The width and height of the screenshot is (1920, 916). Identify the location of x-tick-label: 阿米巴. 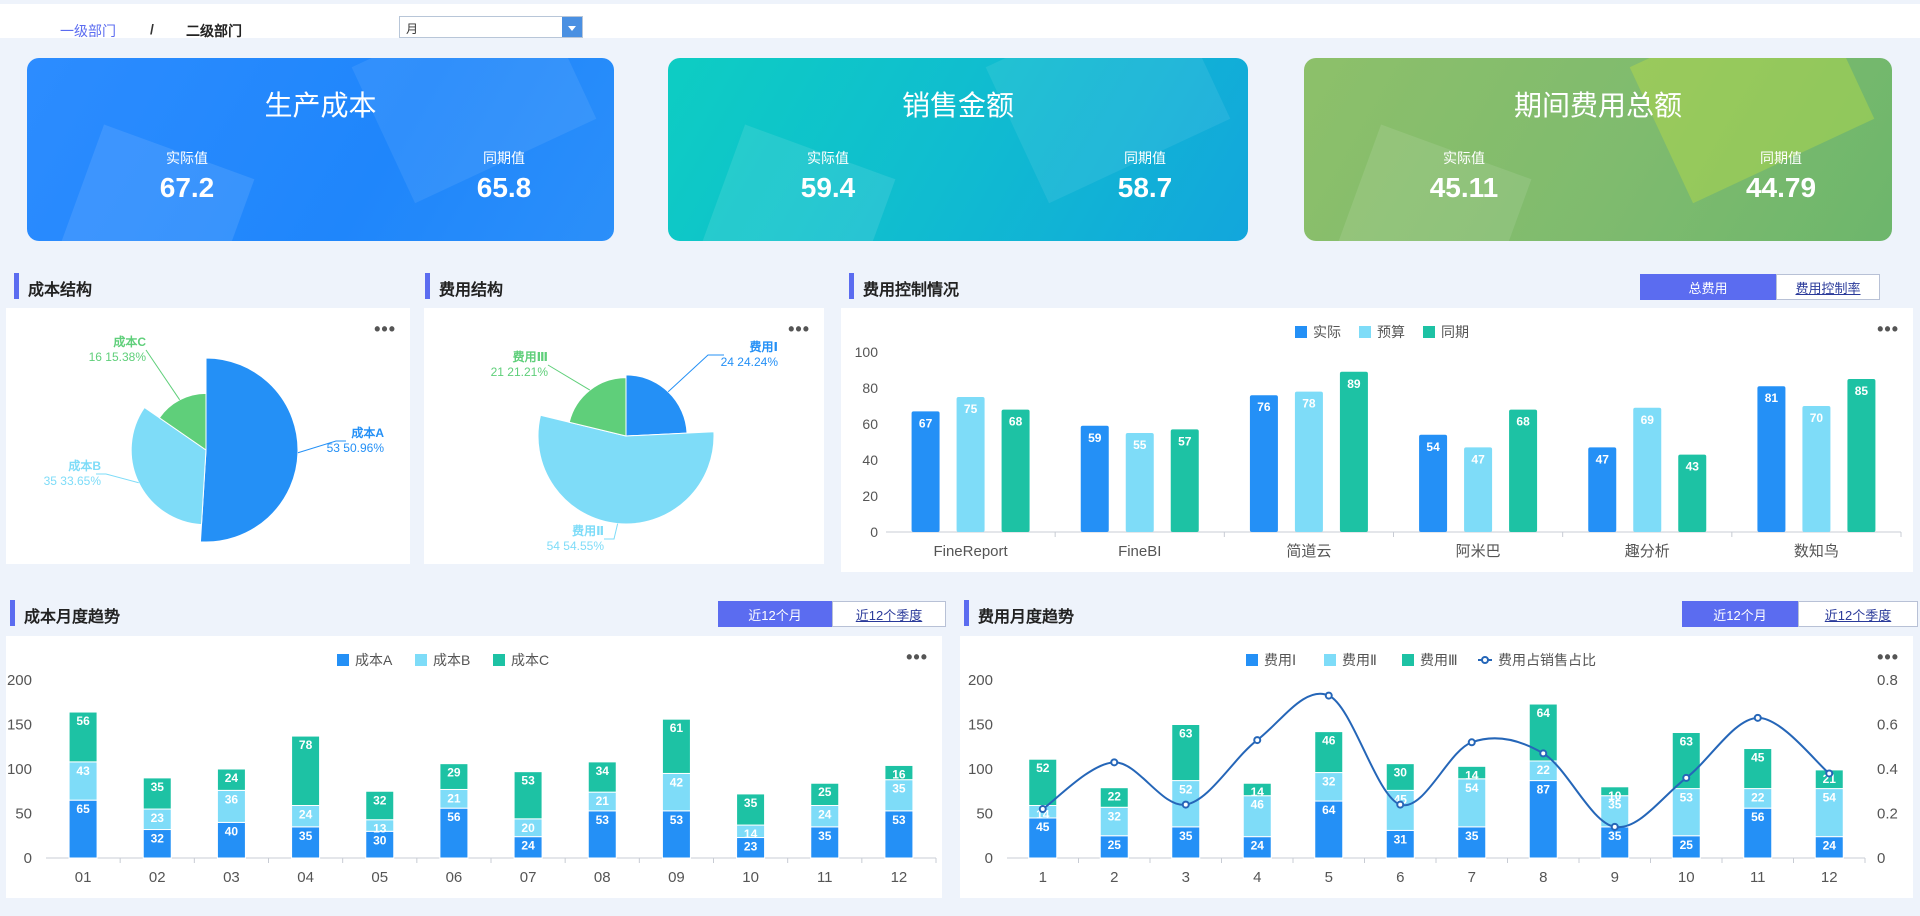
(1478, 551).